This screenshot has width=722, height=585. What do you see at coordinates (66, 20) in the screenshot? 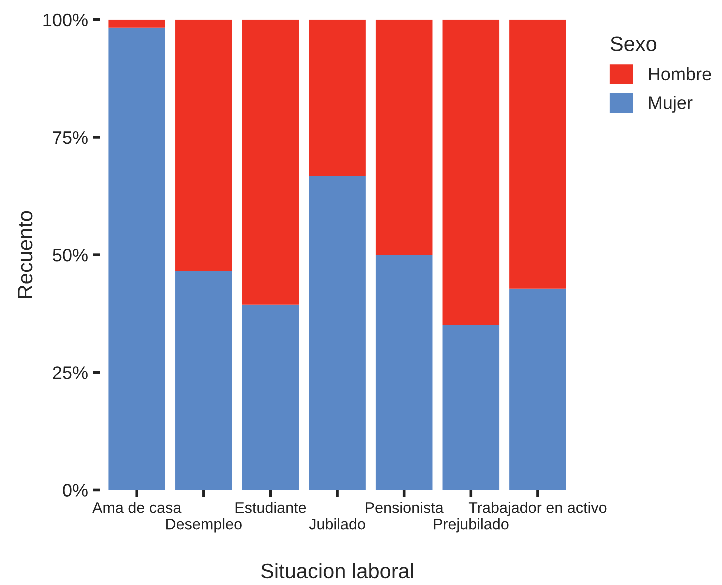
I see `y-tick-label: 100%` at bounding box center [66, 20].